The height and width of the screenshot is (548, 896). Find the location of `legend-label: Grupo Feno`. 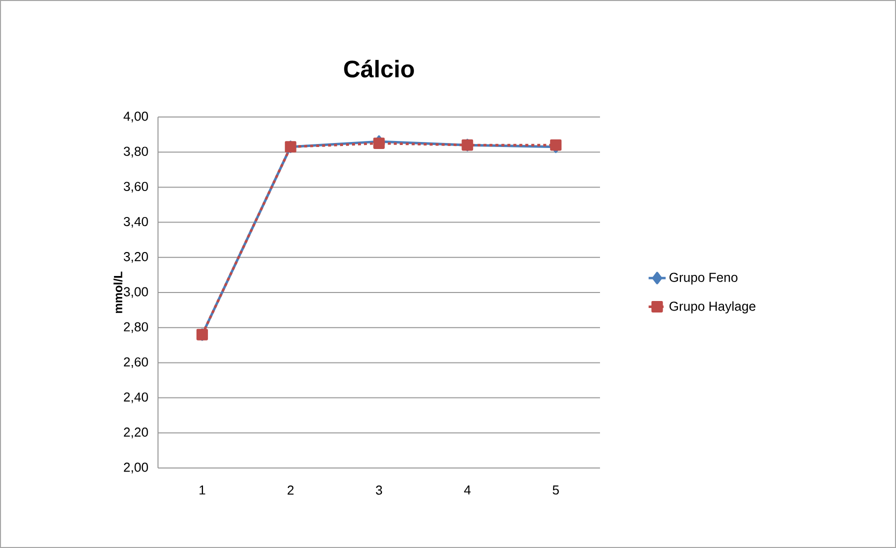

legend-label: Grupo Feno is located at coordinates (704, 278).